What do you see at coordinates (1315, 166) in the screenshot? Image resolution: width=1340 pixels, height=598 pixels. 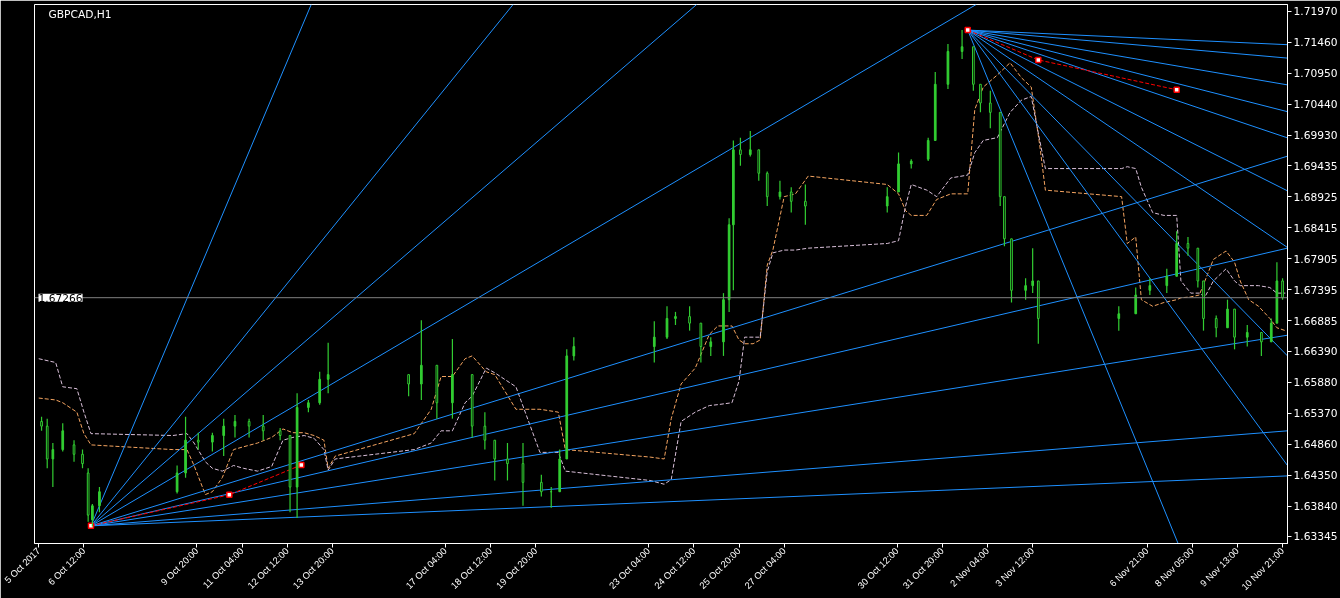 I see `y-tick-label: 1.69435` at bounding box center [1315, 166].